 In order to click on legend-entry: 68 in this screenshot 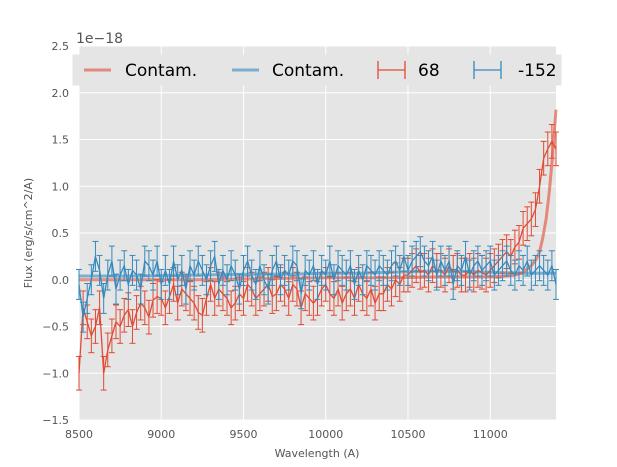, I will do `click(408, 71)`.